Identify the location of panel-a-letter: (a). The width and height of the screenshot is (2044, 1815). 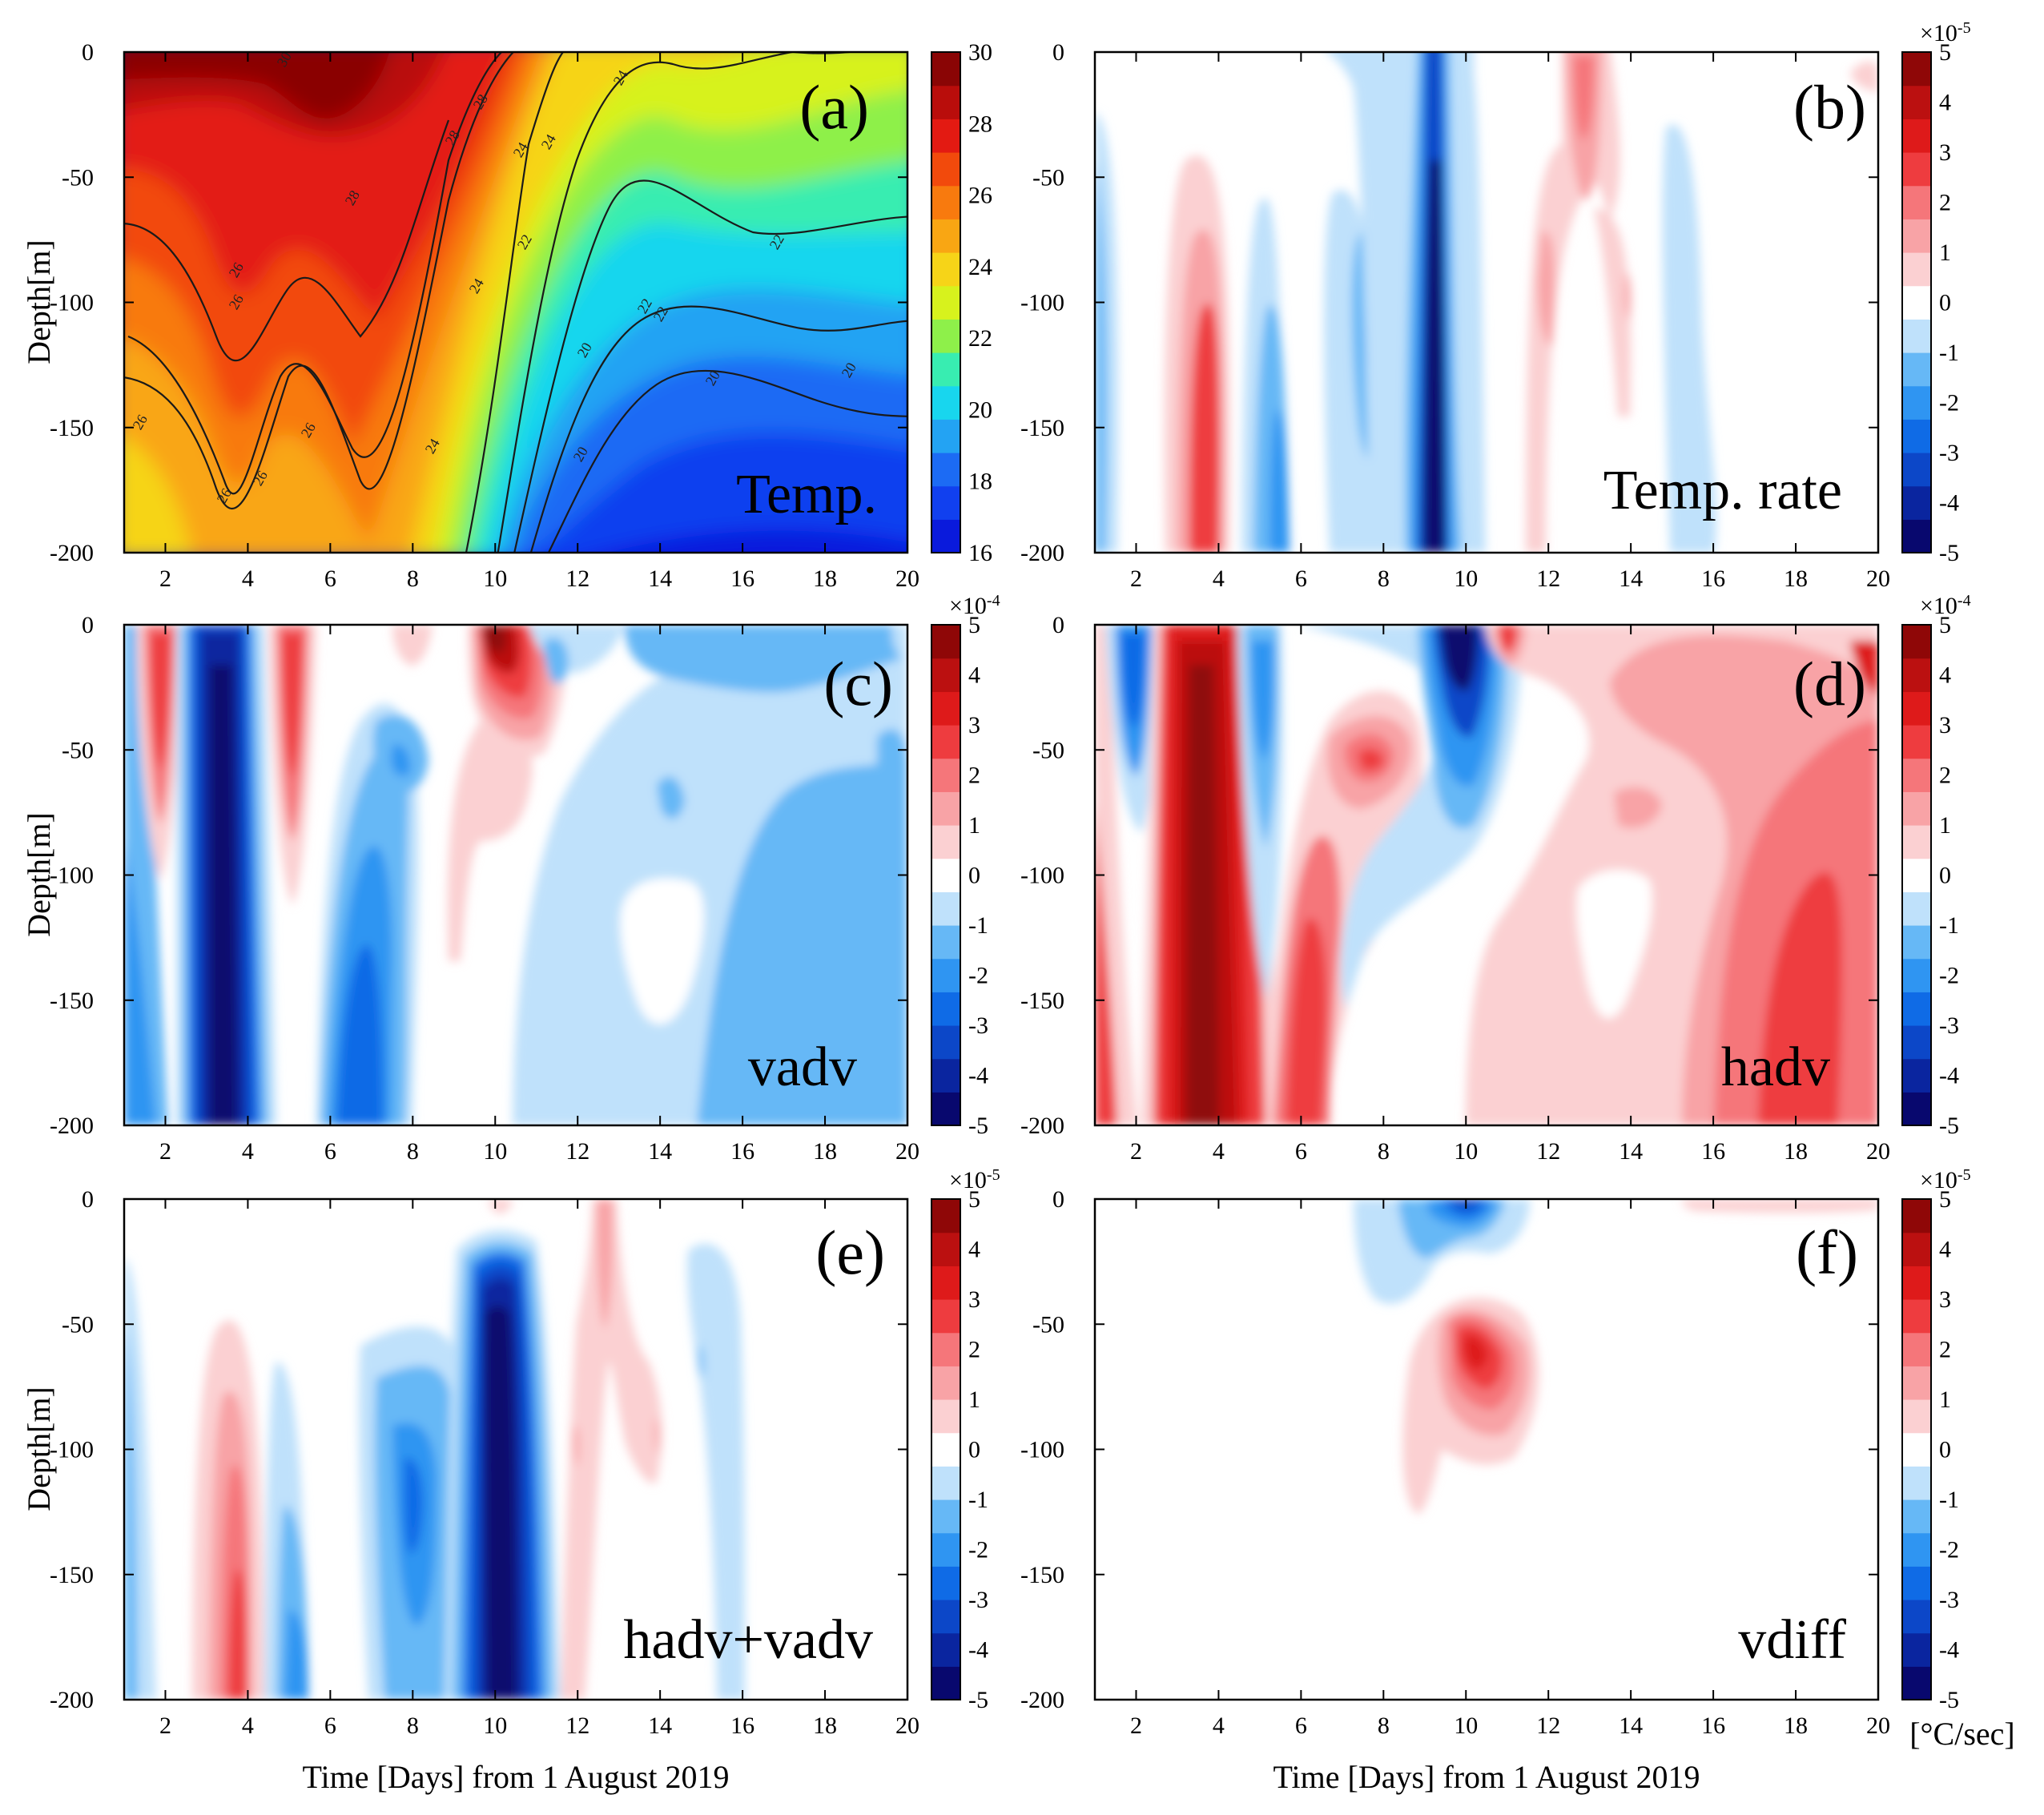
(834, 107).